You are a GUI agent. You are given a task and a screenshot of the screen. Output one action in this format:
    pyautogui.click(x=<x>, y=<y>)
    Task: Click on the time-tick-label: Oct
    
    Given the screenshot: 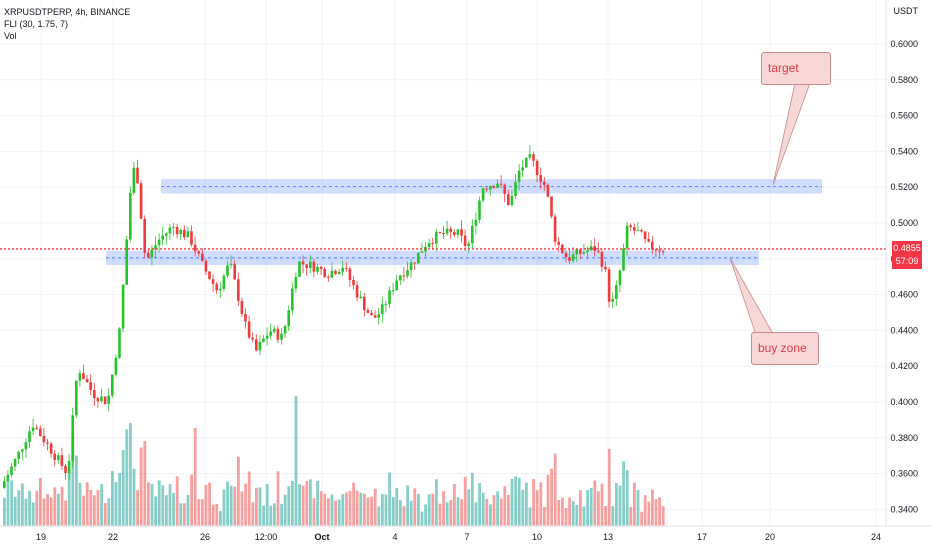 What is the action you would take?
    pyautogui.click(x=321, y=537)
    